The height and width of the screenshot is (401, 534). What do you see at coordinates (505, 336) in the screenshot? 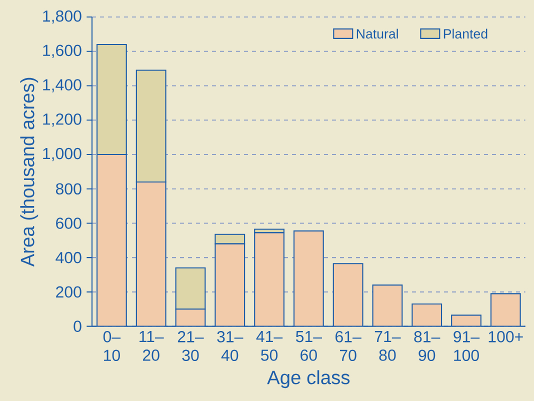
I see `x-tick-label: 100+` at bounding box center [505, 336].